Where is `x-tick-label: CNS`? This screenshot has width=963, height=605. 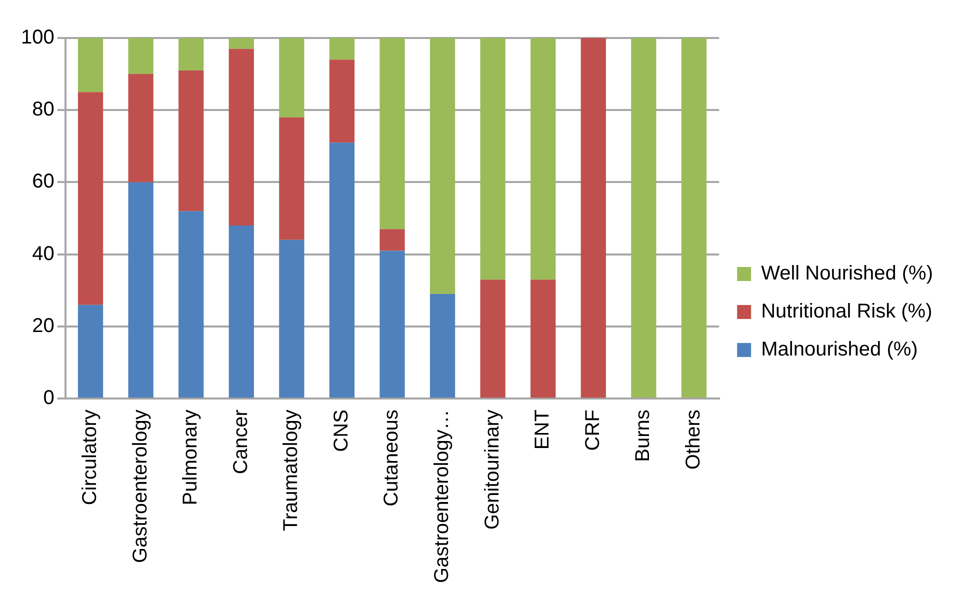
x-tick-label: CNS is located at coordinates (341, 431).